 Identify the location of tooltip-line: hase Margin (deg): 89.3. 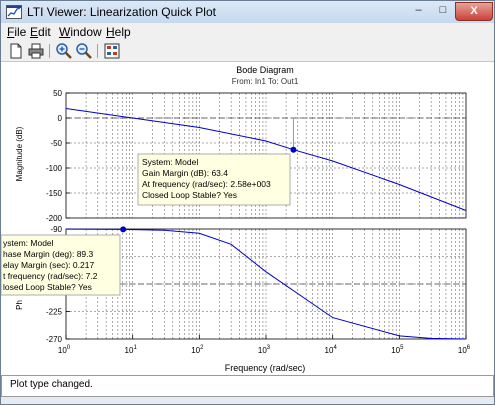
(48, 254).